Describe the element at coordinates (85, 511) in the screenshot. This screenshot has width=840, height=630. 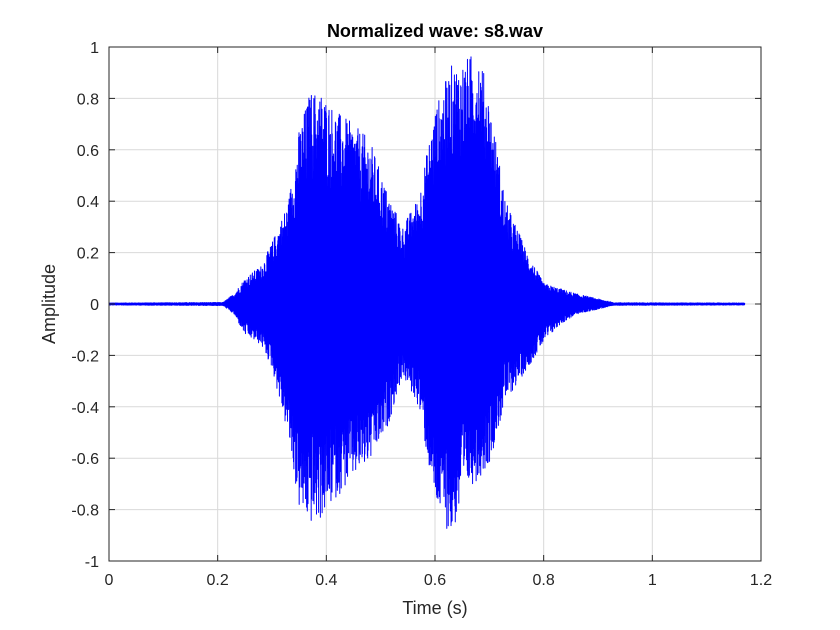
I see `y-tick-label: -0.8` at that location.